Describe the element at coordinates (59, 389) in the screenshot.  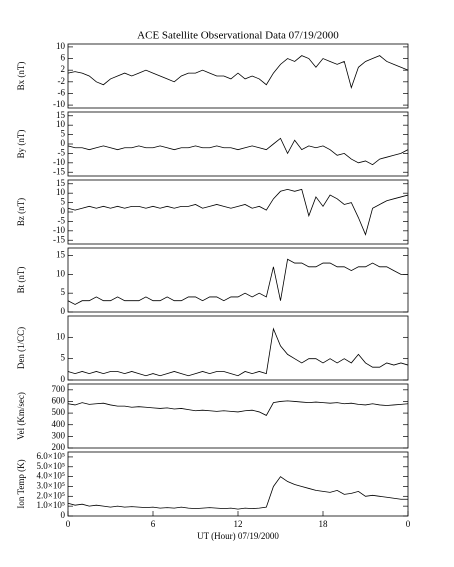
I see `y-tick-label: 700` at that location.